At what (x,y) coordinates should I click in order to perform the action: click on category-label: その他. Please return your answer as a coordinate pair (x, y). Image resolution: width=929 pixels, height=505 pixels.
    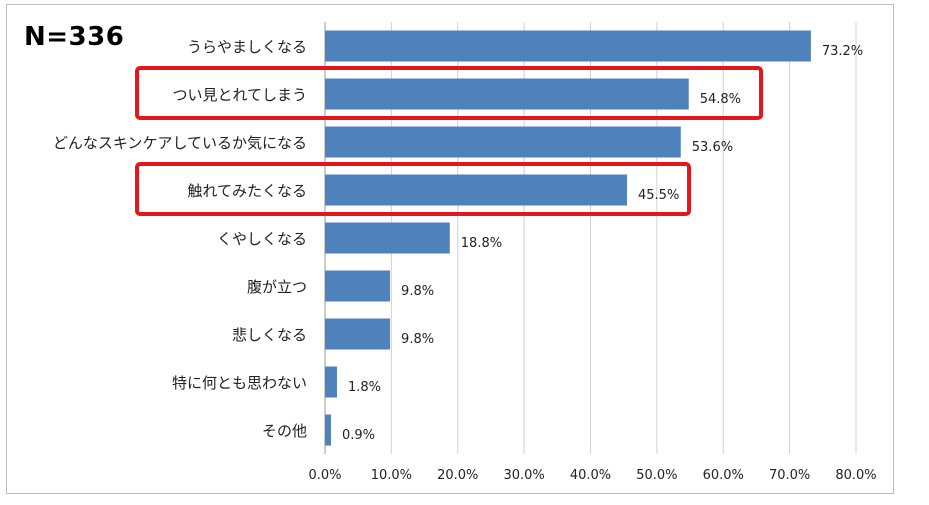
    Looking at the image, I should click on (284, 431).